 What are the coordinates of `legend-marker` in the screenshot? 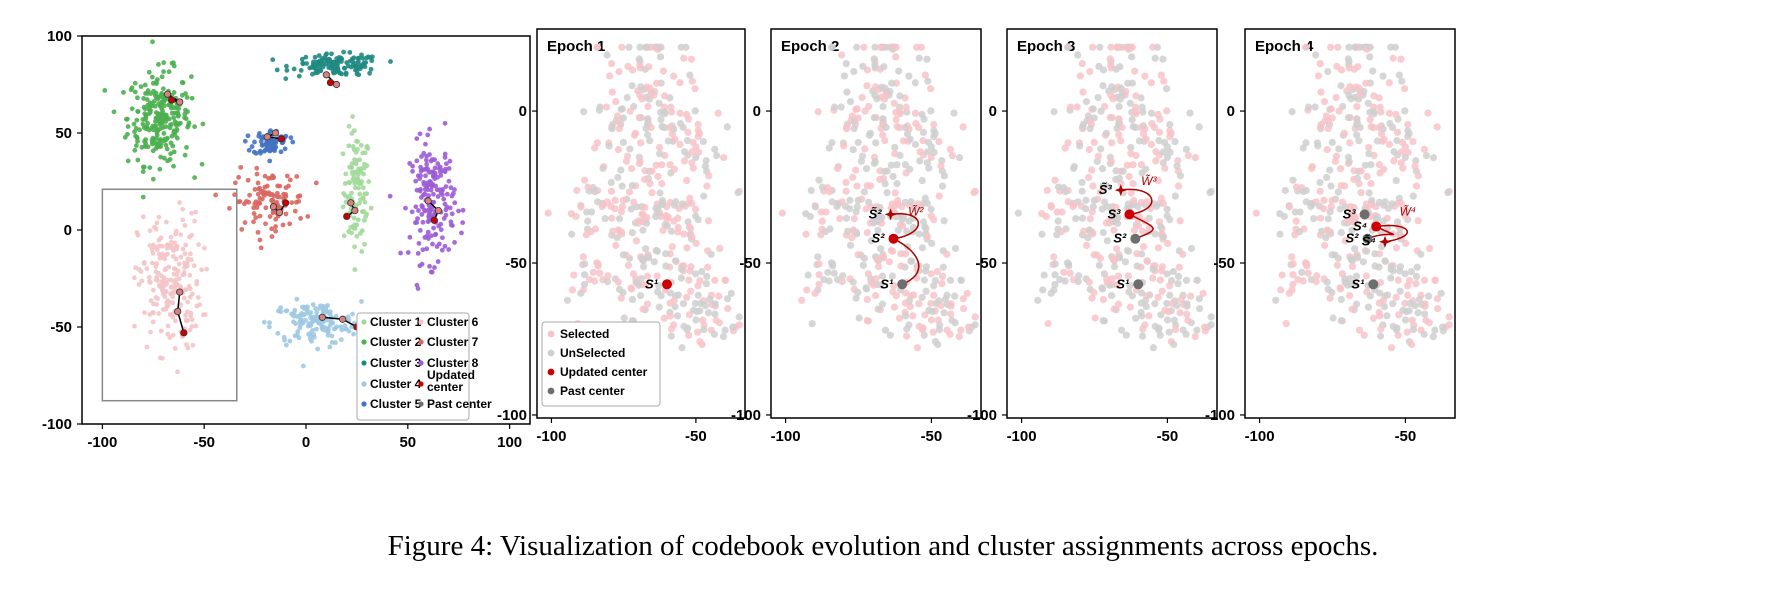 It's located at (551, 334).